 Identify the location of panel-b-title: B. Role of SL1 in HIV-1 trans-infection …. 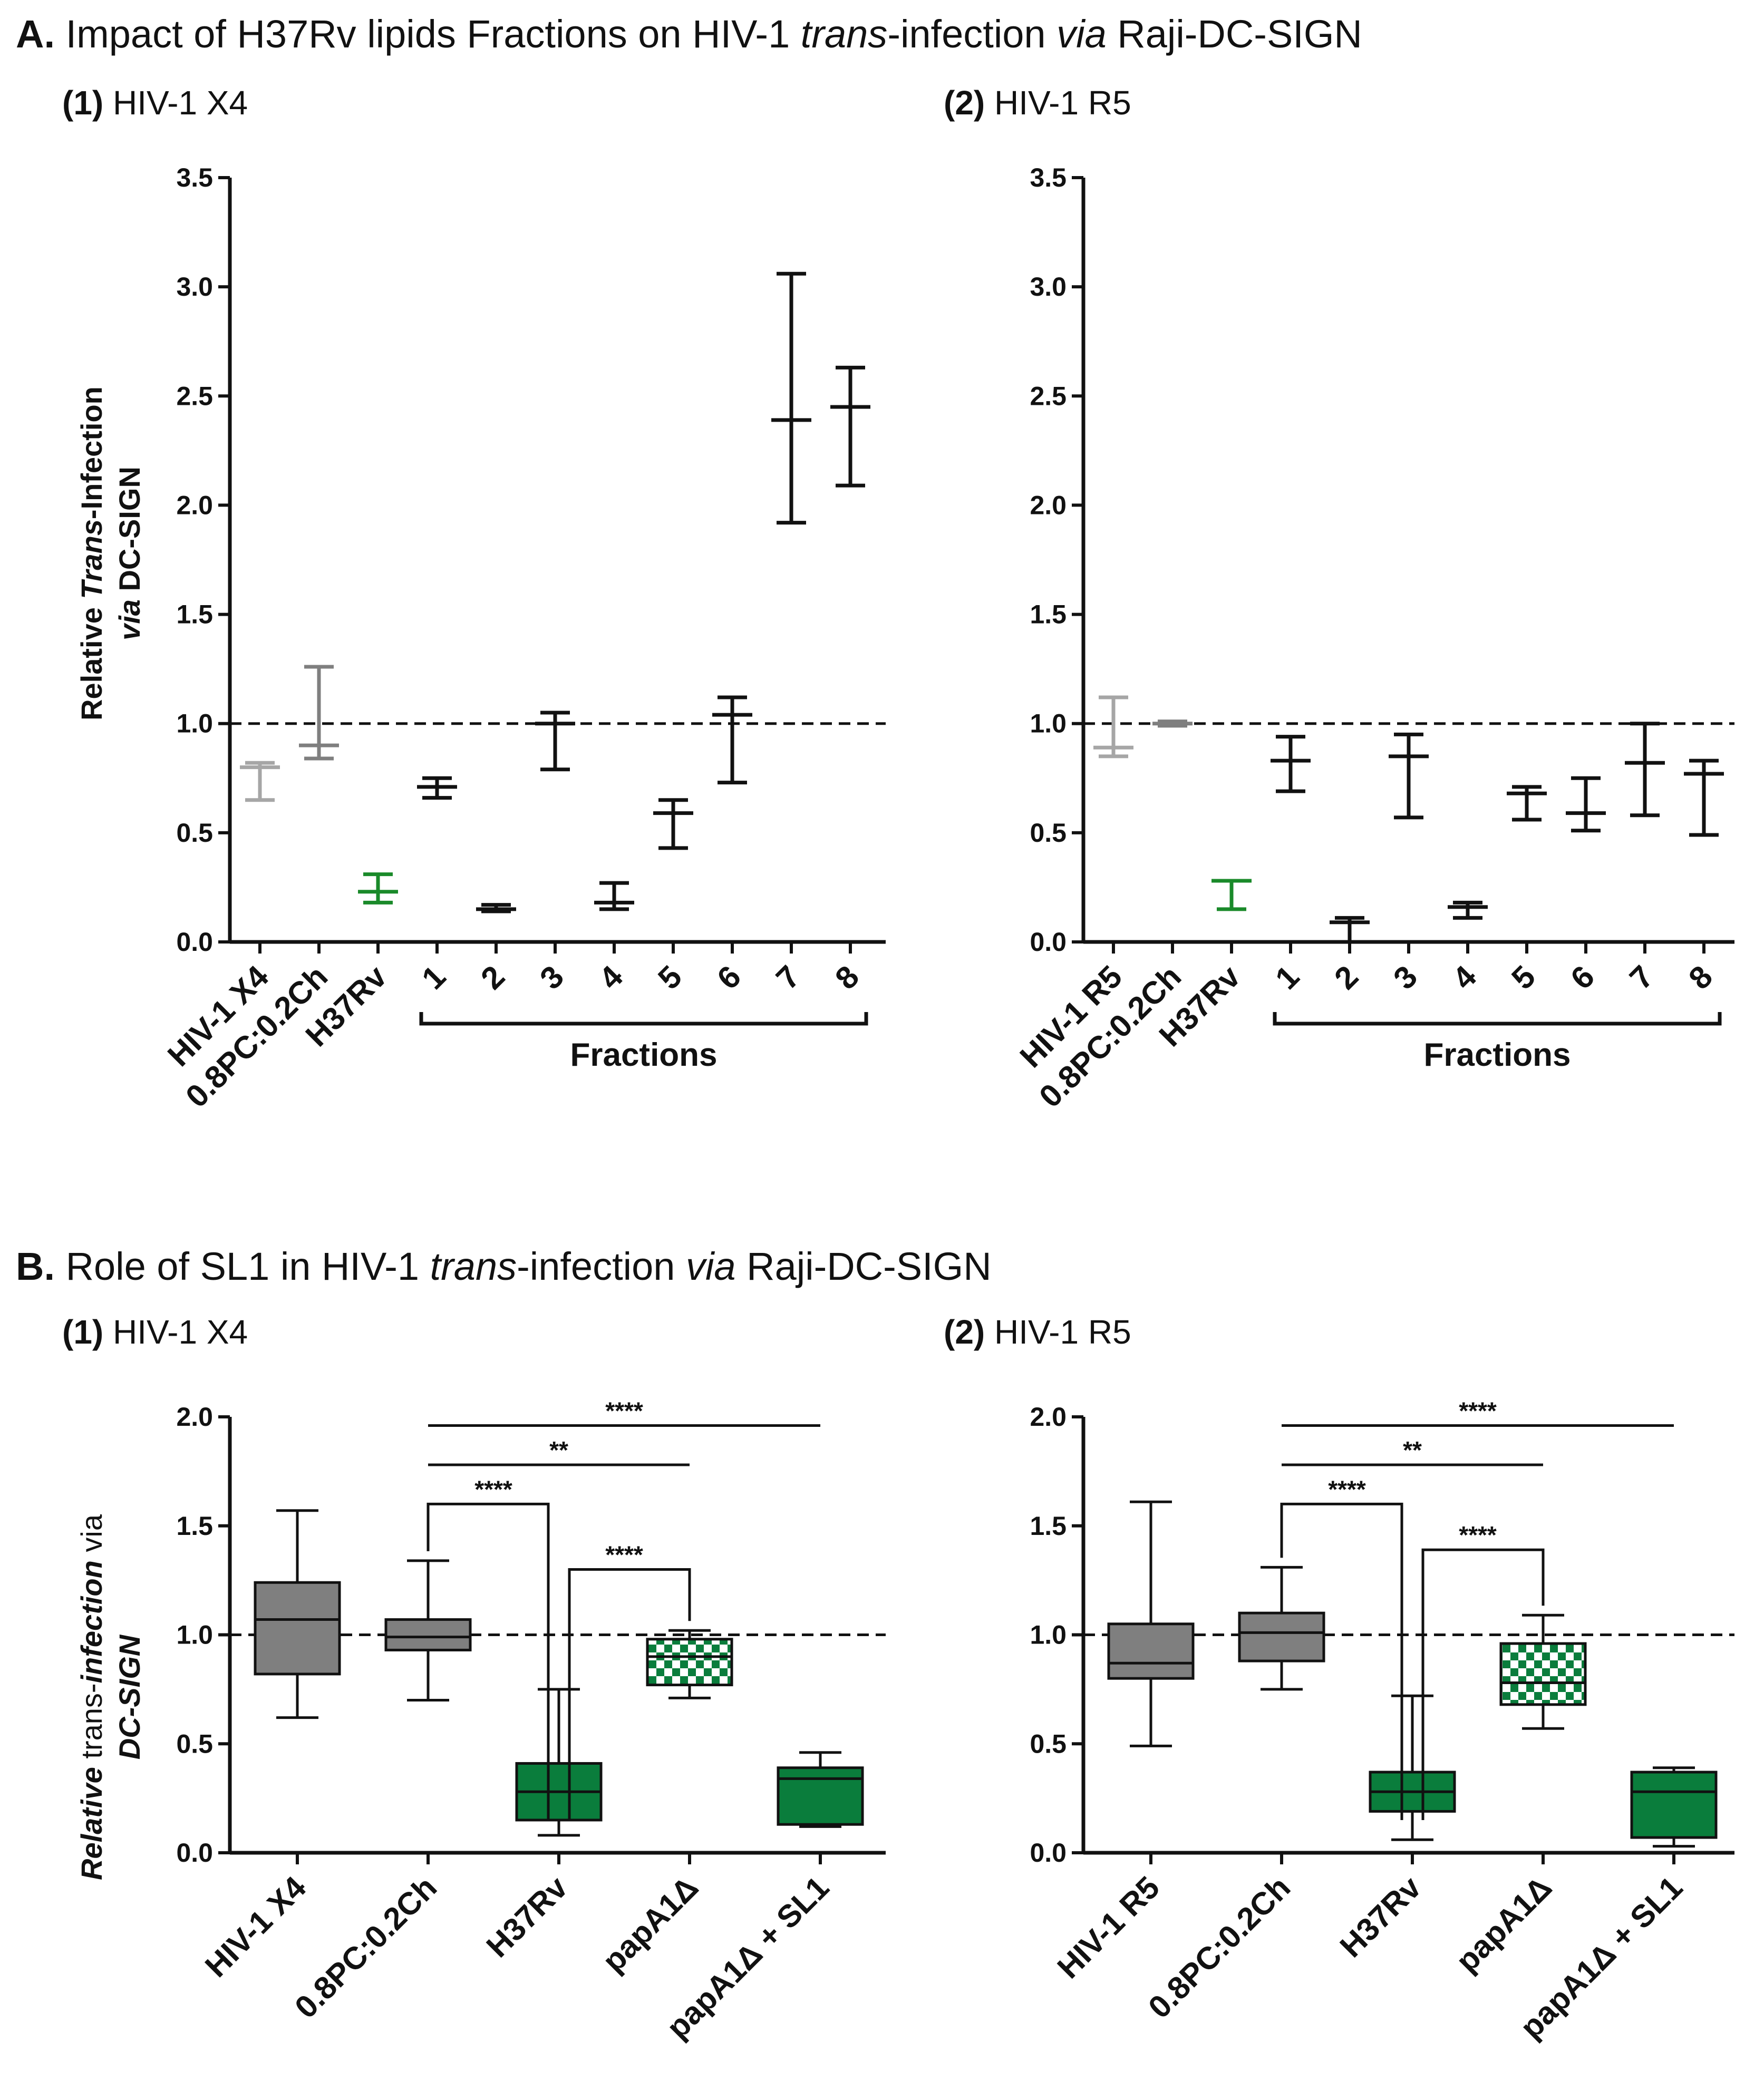
(504, 1266).